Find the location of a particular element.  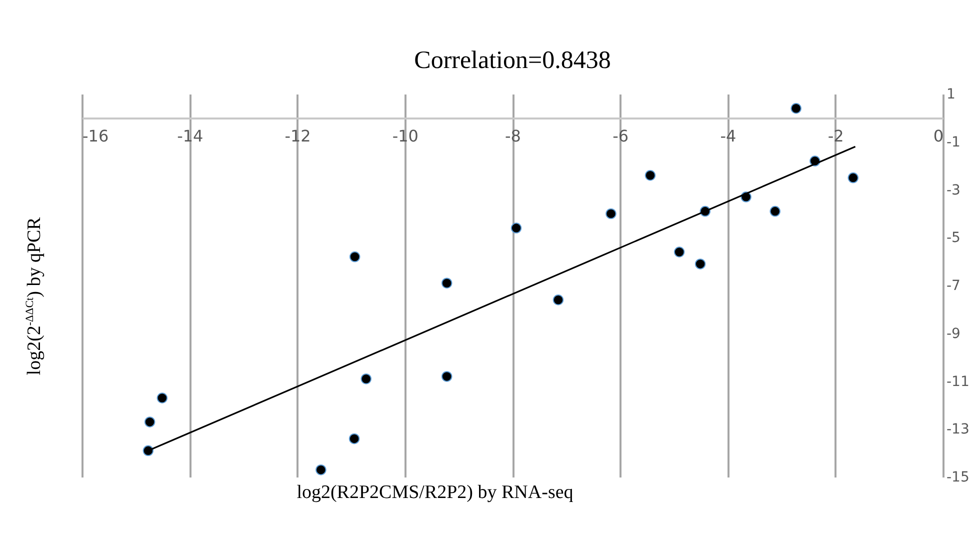

y-tick-label: -1 is located at coordinates (953, 142).